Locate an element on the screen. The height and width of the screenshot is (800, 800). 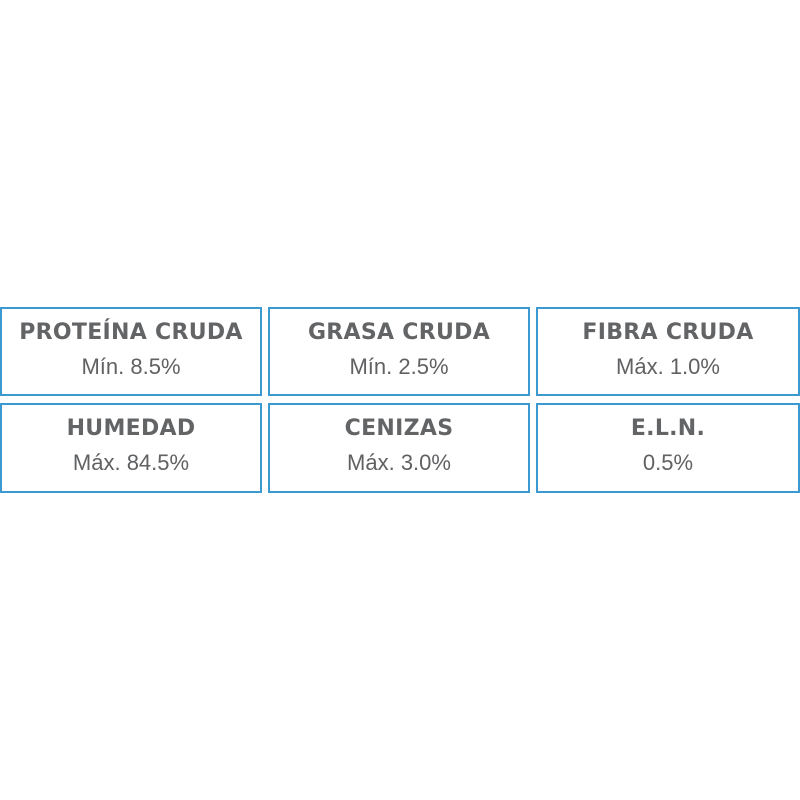
nutrient-label: PROTEÍNA CRUDA is located at coordinates (131, 332).